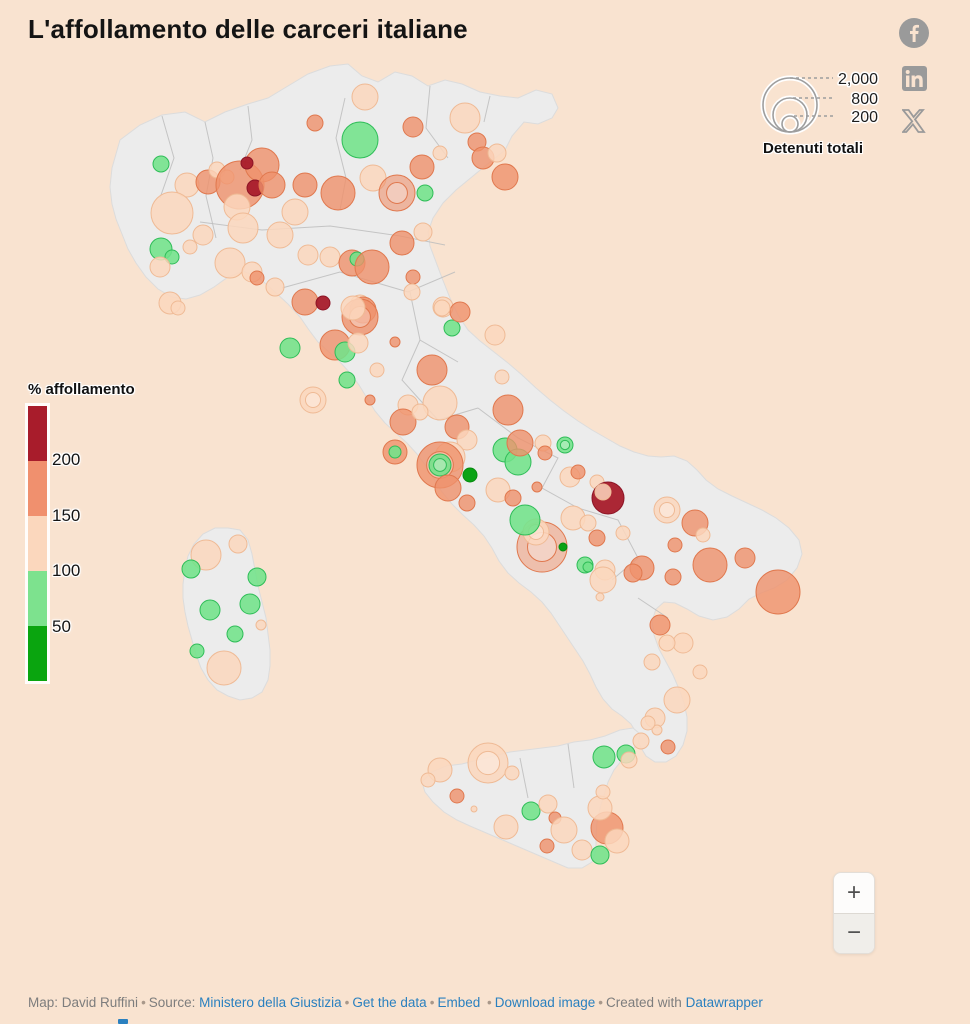 Image resolution: width=970 pixels, height=1024 pixels. What do you see at coordinates (389, 1002) in the screenshot?
I see `get-data-link: Get the data` at bounding box center [389, 1002].